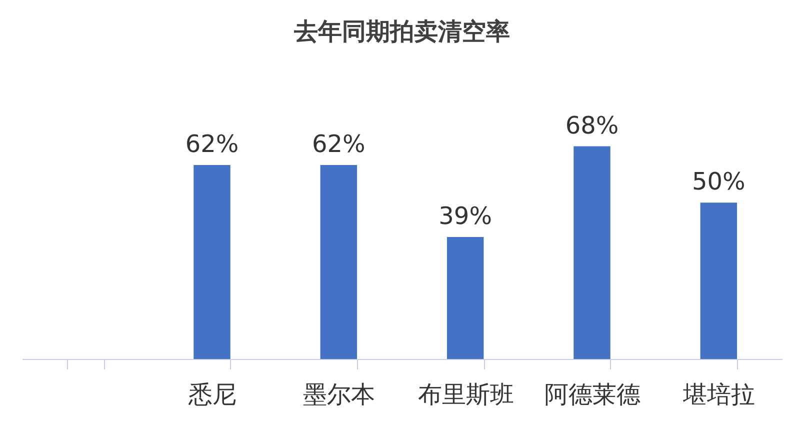  Describe the element at coordinates (592, 394) in the screenshot. I see `x-tick-label: 阿德莱德` at that location.